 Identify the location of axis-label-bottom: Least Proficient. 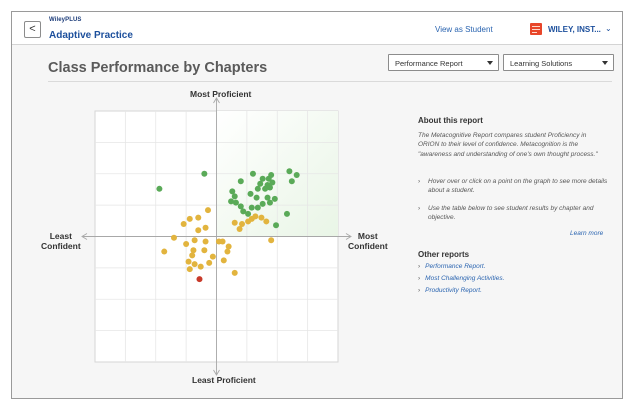
(224, 380).